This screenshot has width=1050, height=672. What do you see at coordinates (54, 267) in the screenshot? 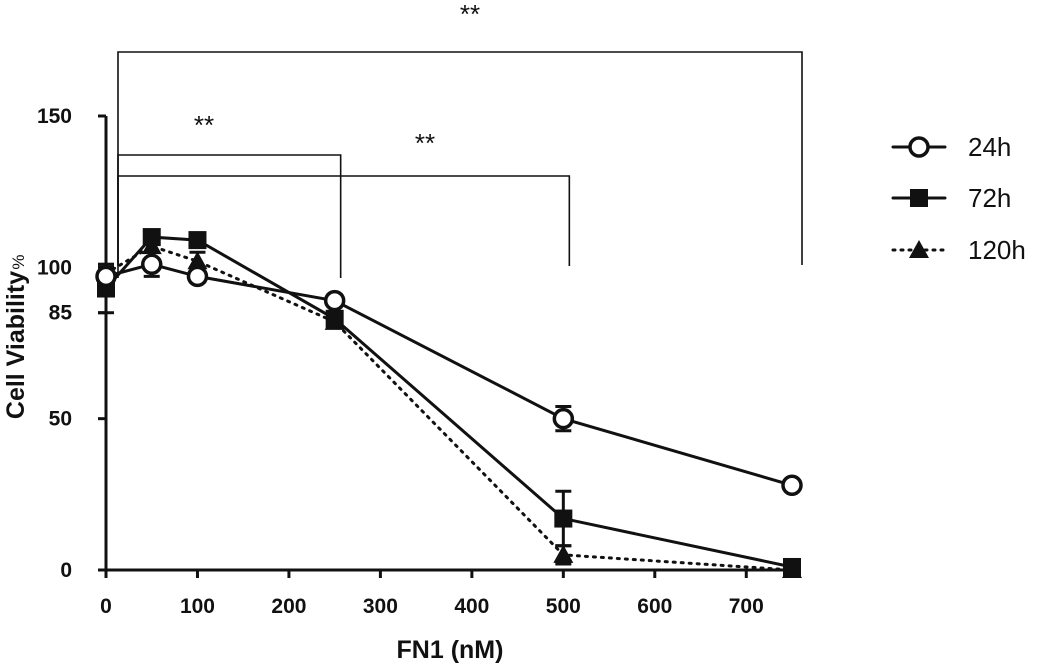
I see `y-tick-label: 100` at bounding box center [54, 267].